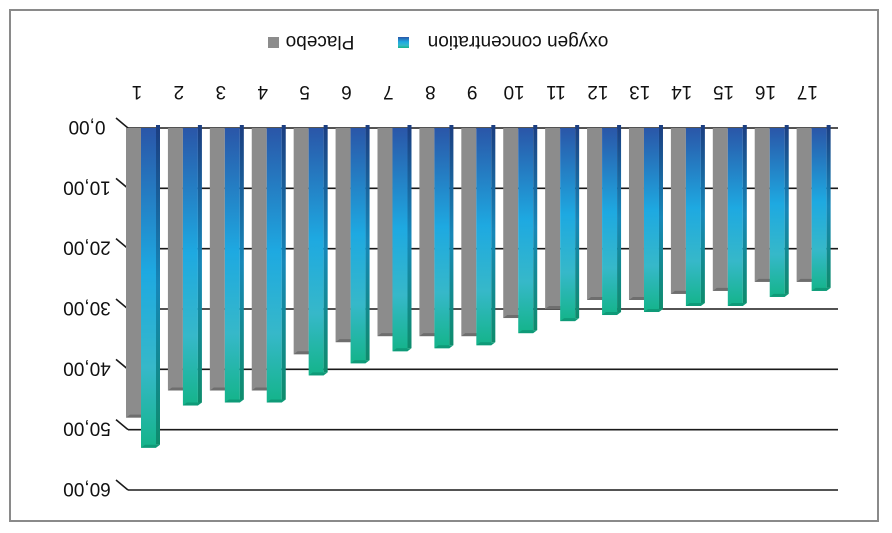  I want to click on category-label: 11, so click(556, 91).